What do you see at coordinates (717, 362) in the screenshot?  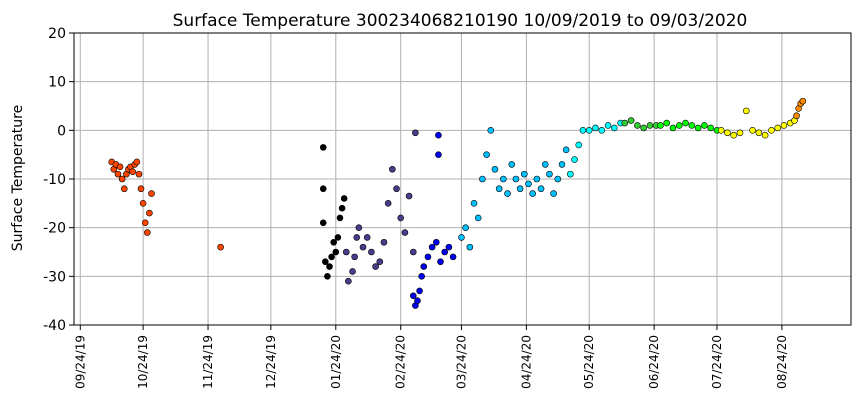 I see `x-tick-label: 07/24/20` at bounding box center [717, 362].